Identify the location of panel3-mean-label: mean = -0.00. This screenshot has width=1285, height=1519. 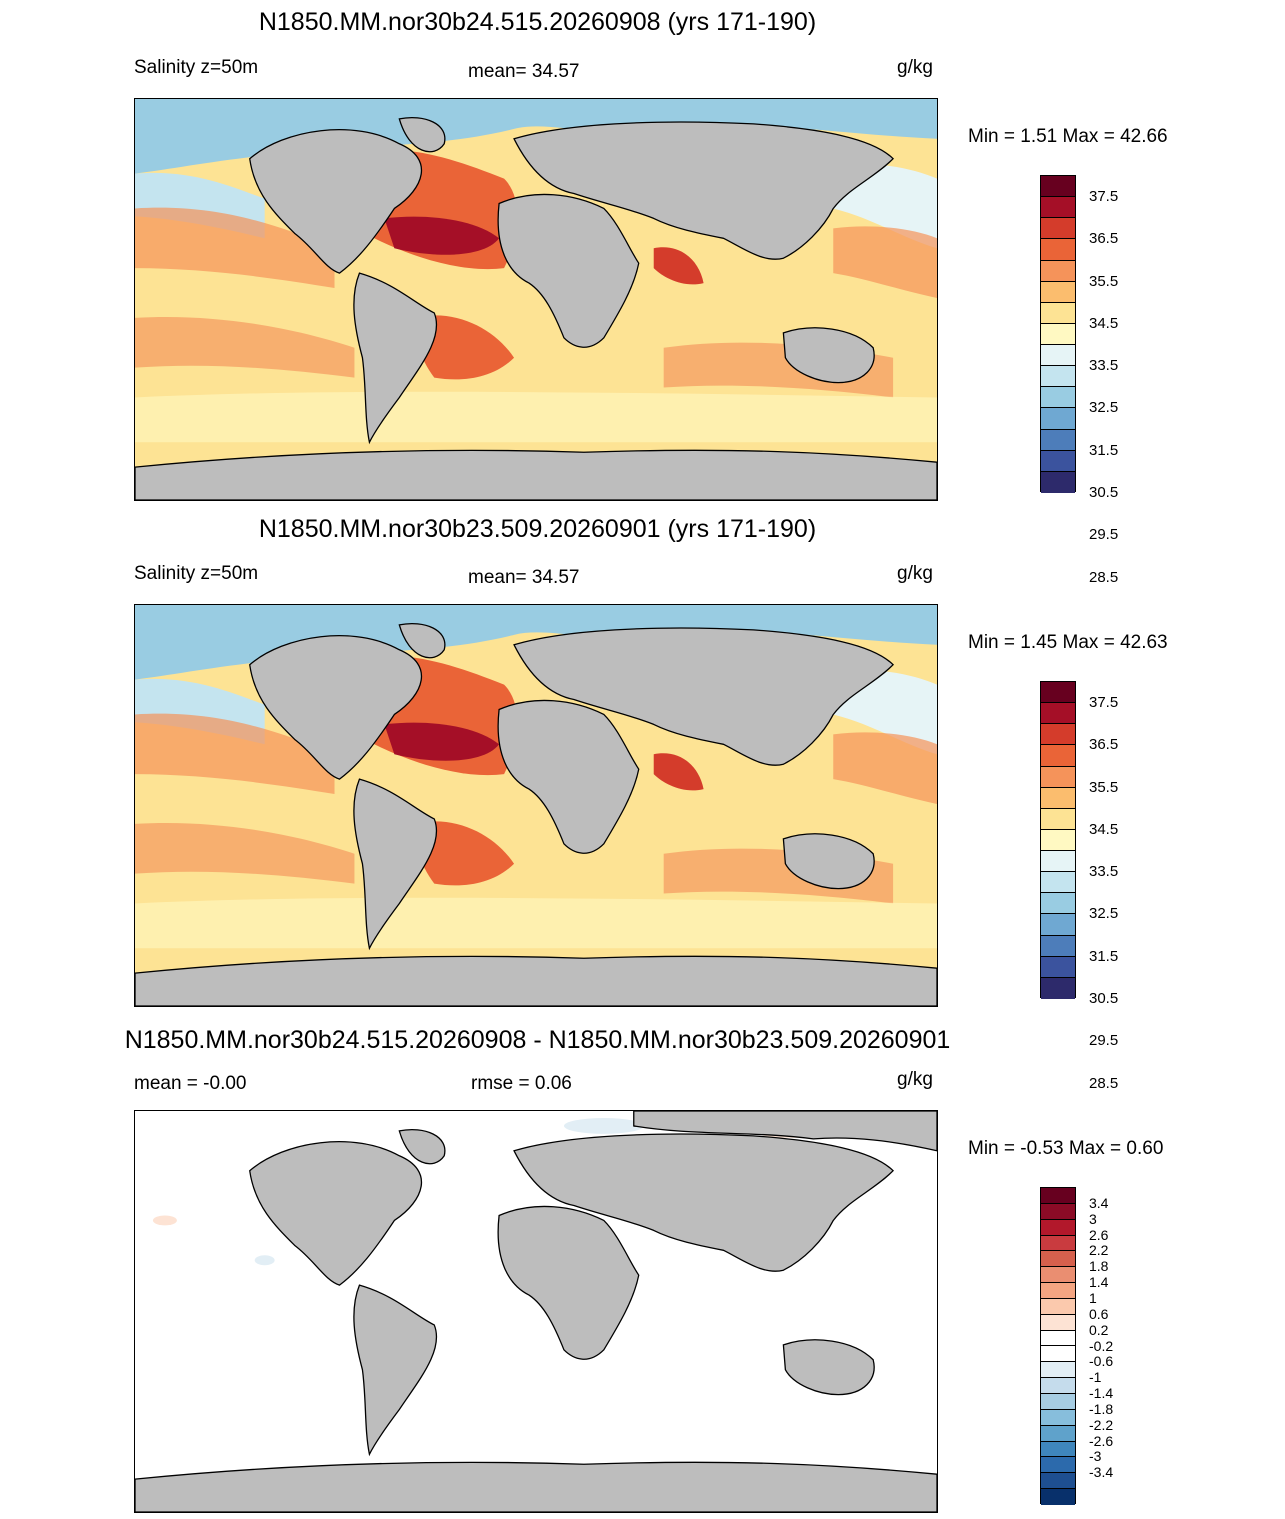
(190, 1083).